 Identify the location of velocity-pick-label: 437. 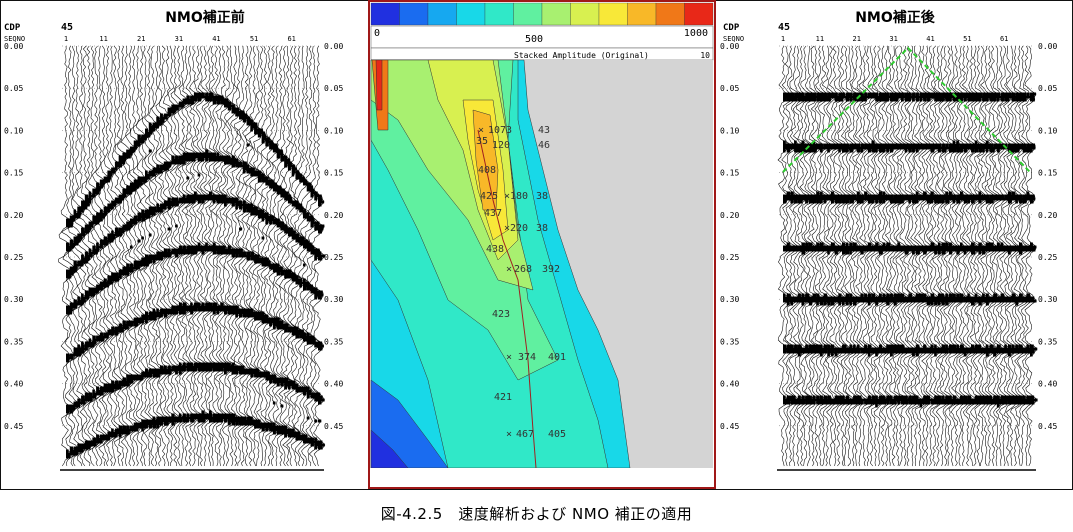
(493, 213).